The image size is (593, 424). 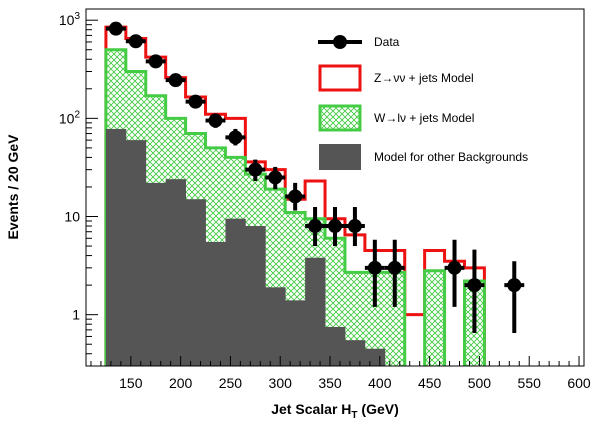 I want to click on x-axis: 150 200 250 300 350 400 450 500 550 600, so click(x=340, y=373).